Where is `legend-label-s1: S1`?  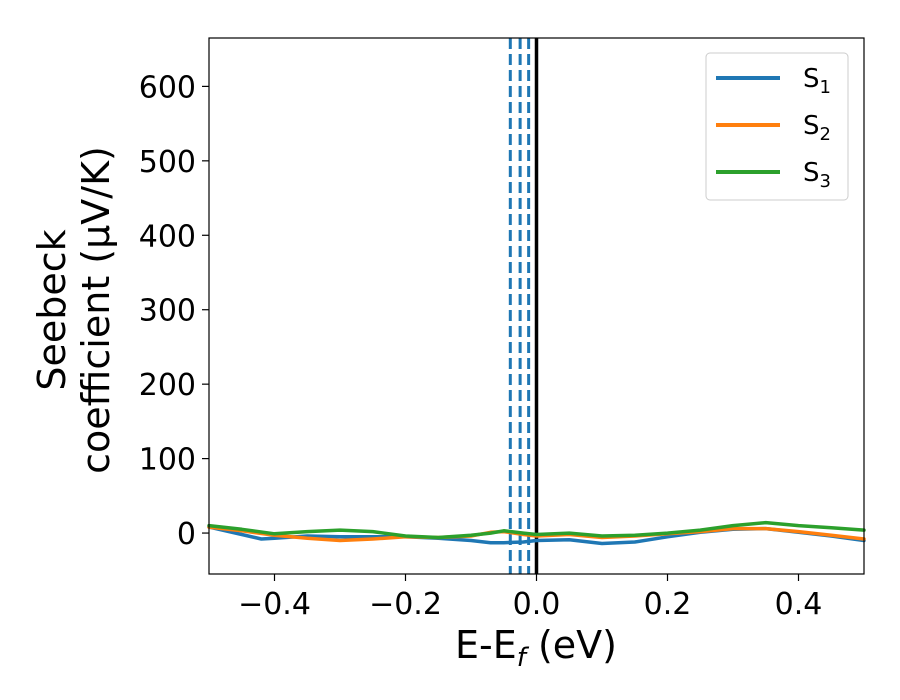 legend-label-s1: S1 is located at coordinates (817, 81).